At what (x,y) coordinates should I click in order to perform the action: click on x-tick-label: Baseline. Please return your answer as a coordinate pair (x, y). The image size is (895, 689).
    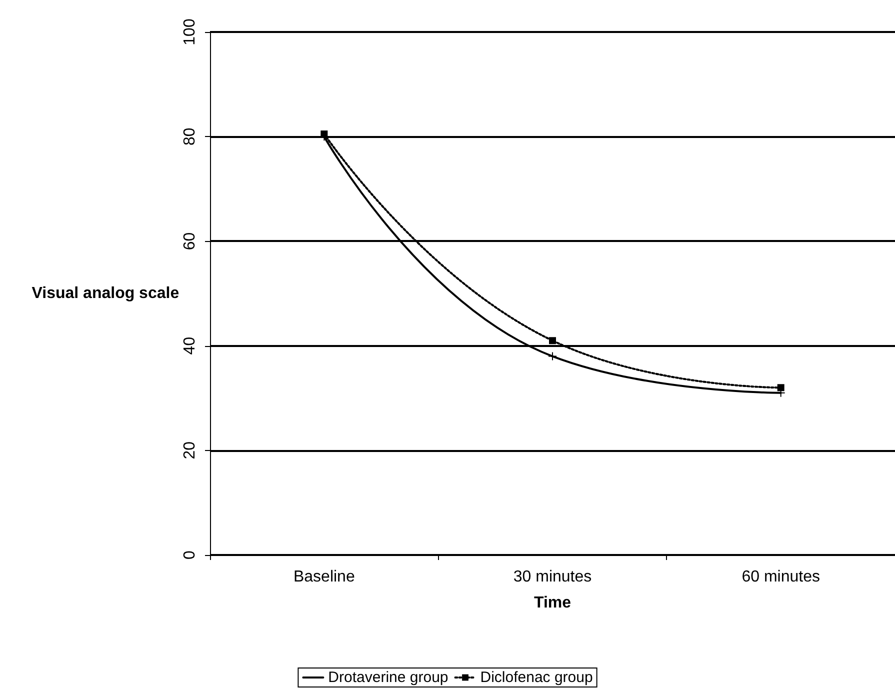
    Looking at the image, I should click on (324, 577).